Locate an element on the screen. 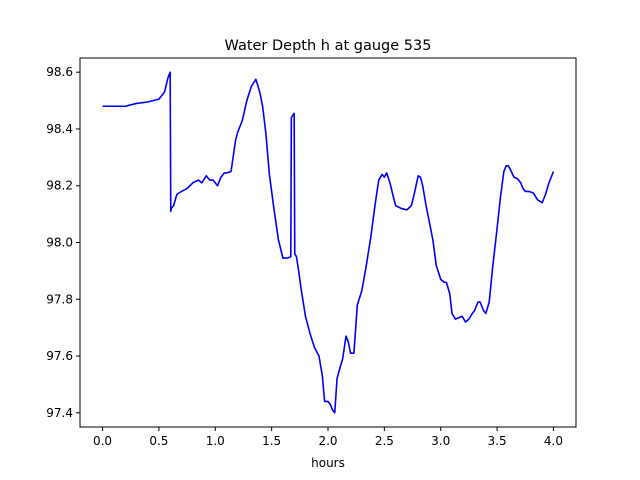 This screenshot has width=640, height=480. x-tick-label: 3.5 is located at coordinates (497, 441).